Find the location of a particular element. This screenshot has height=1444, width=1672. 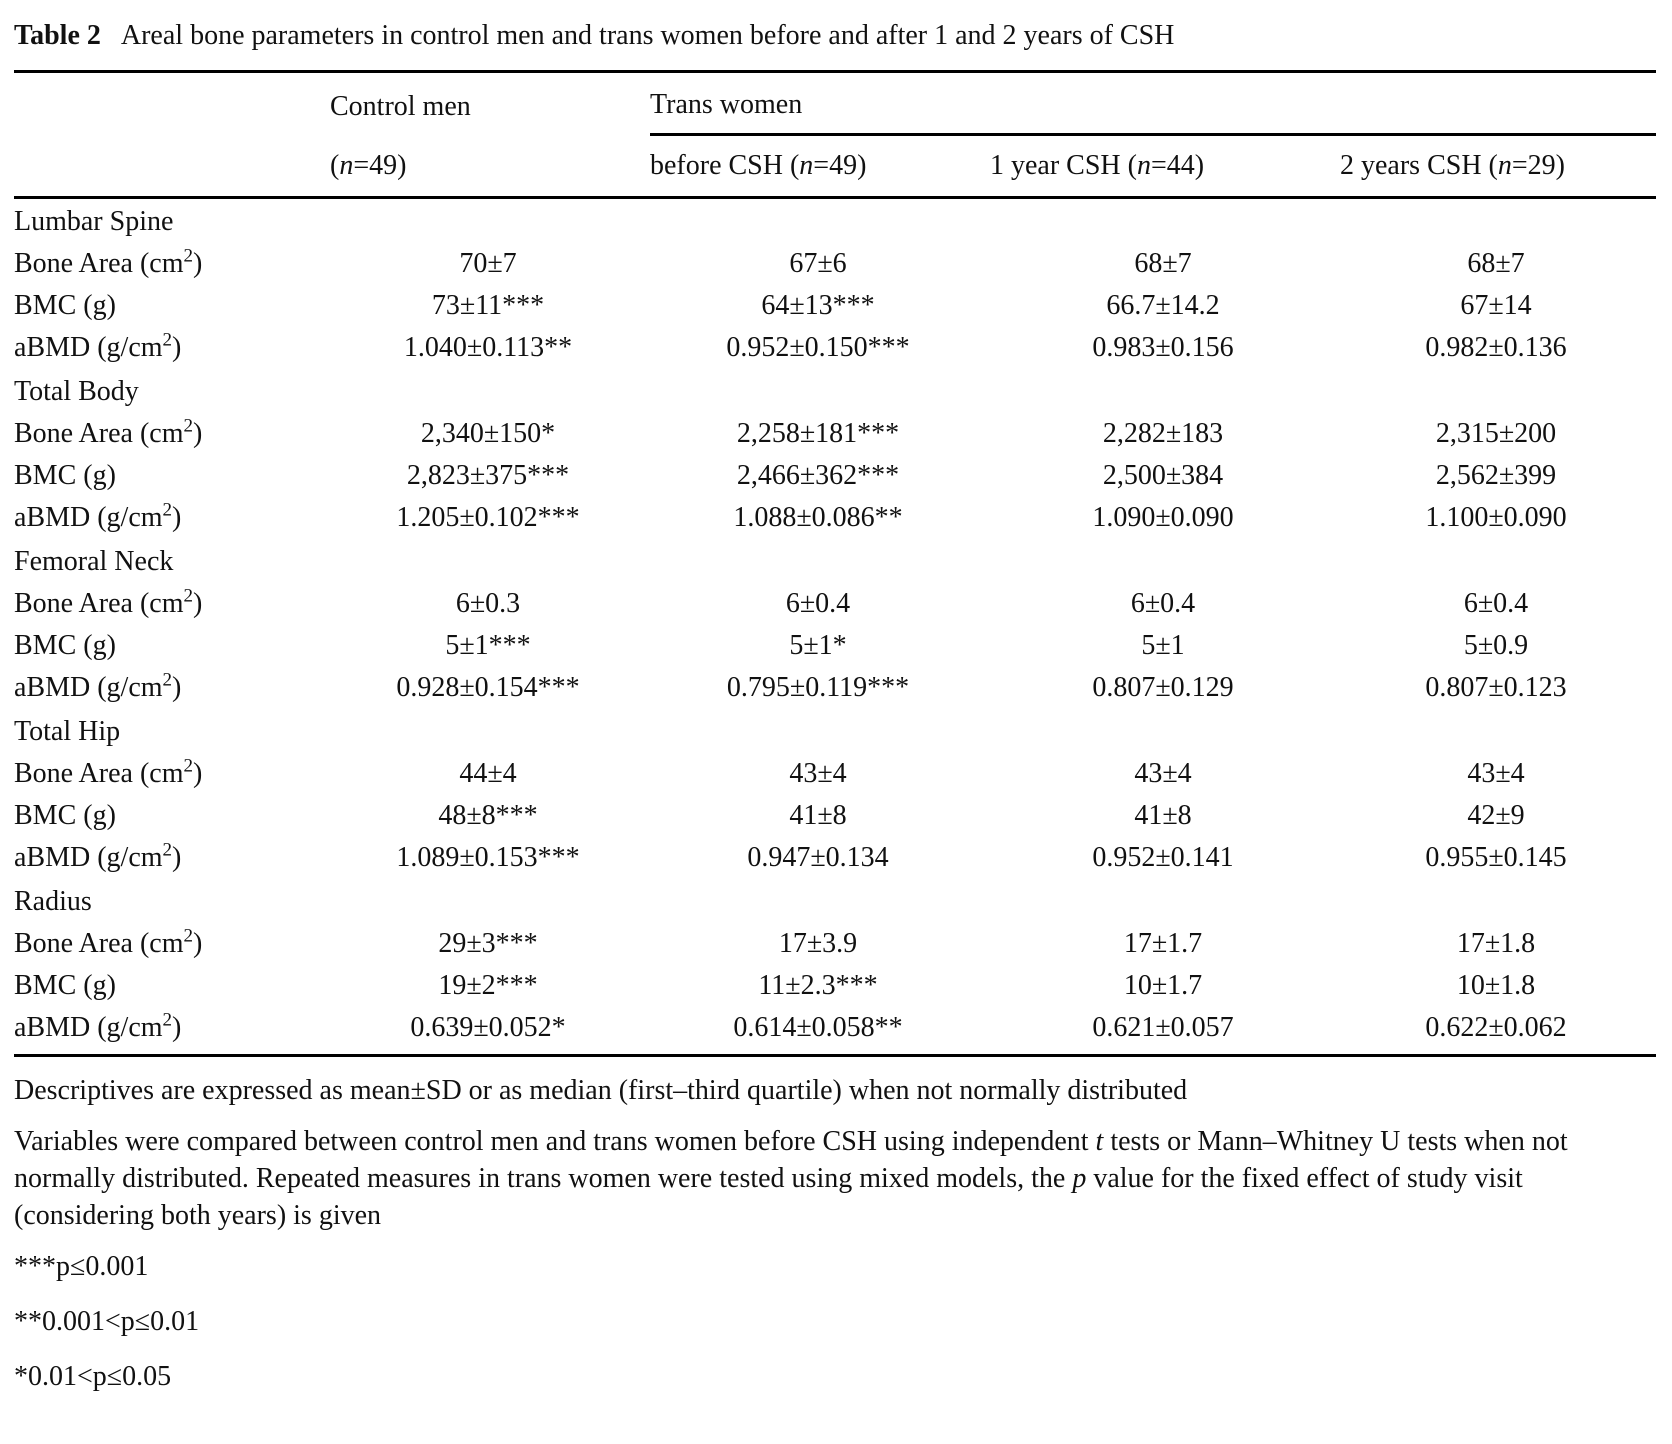

value-cell: 2,282±183 is located at coordinates (1163, 434).